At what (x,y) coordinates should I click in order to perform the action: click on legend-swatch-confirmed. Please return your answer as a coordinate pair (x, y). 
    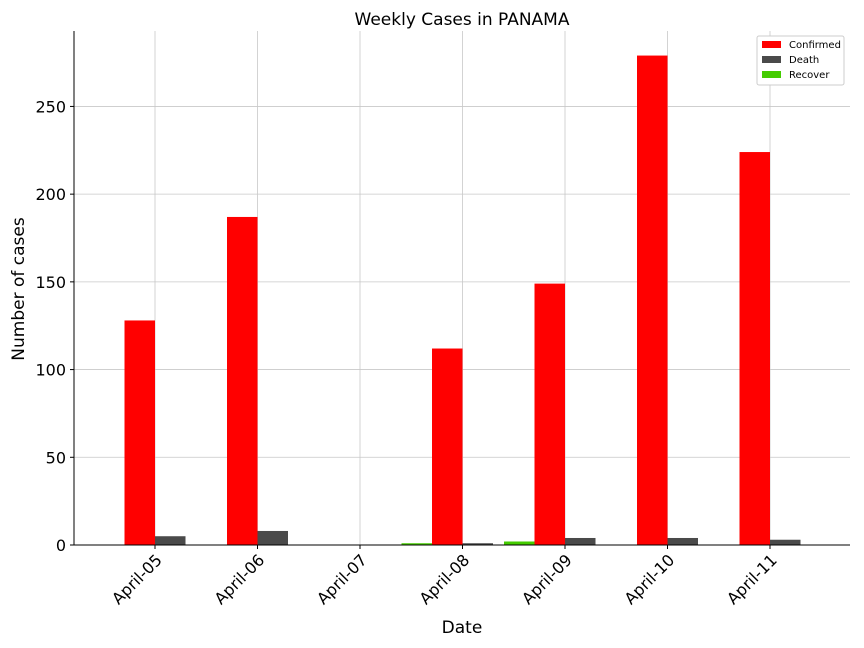
    Looking at the image, I should click on (771, 44).